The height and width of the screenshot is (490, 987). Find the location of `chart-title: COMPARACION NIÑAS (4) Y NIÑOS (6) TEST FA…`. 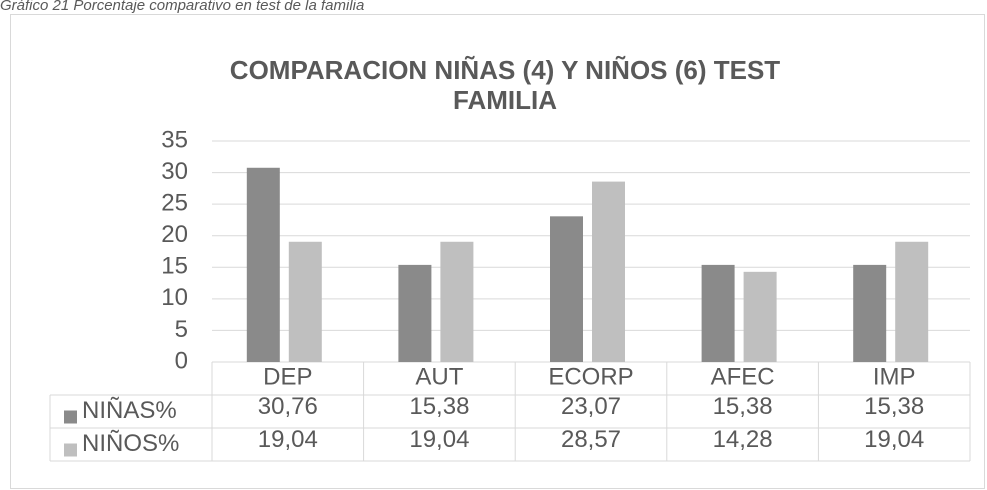

chart-title: COMPARACION NIÑAS (4) Y NIÑOS (6) TEST FA… is located at coordinates (505, 85).